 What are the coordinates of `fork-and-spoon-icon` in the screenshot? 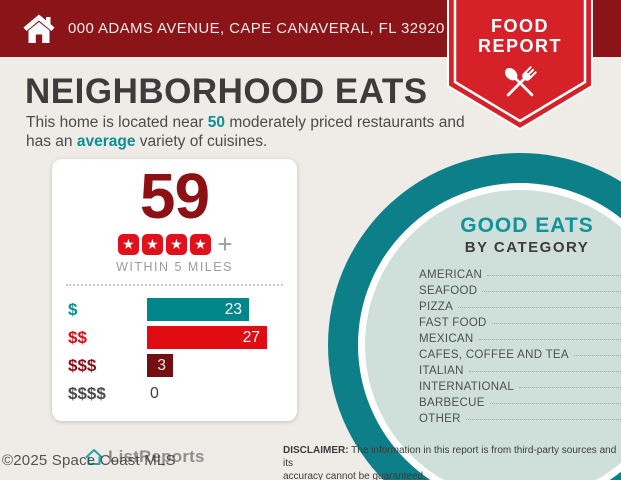 It's located at (520, 81).